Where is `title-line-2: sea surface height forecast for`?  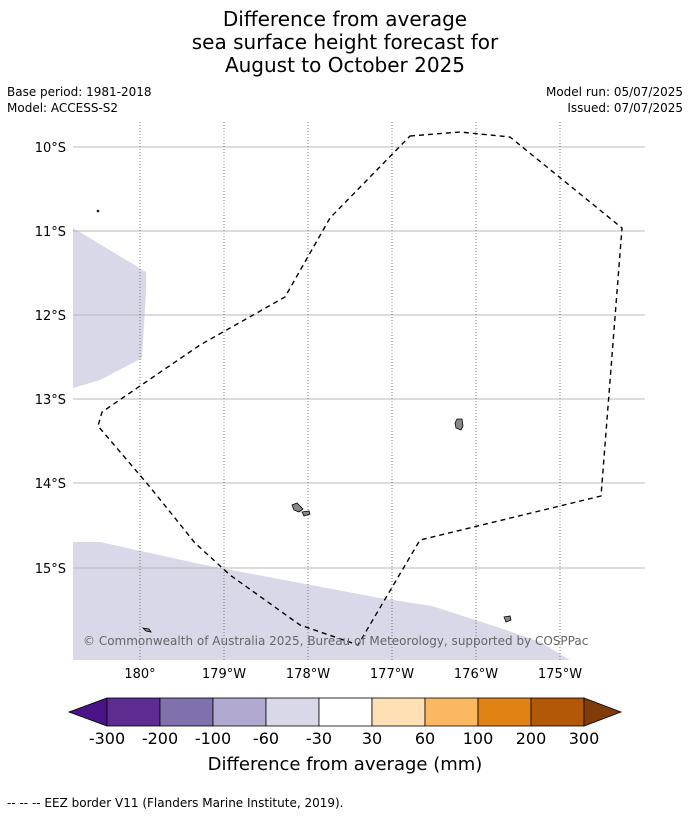
title-line-2: sea surface height forecast for is located at coordinates (345, 42).